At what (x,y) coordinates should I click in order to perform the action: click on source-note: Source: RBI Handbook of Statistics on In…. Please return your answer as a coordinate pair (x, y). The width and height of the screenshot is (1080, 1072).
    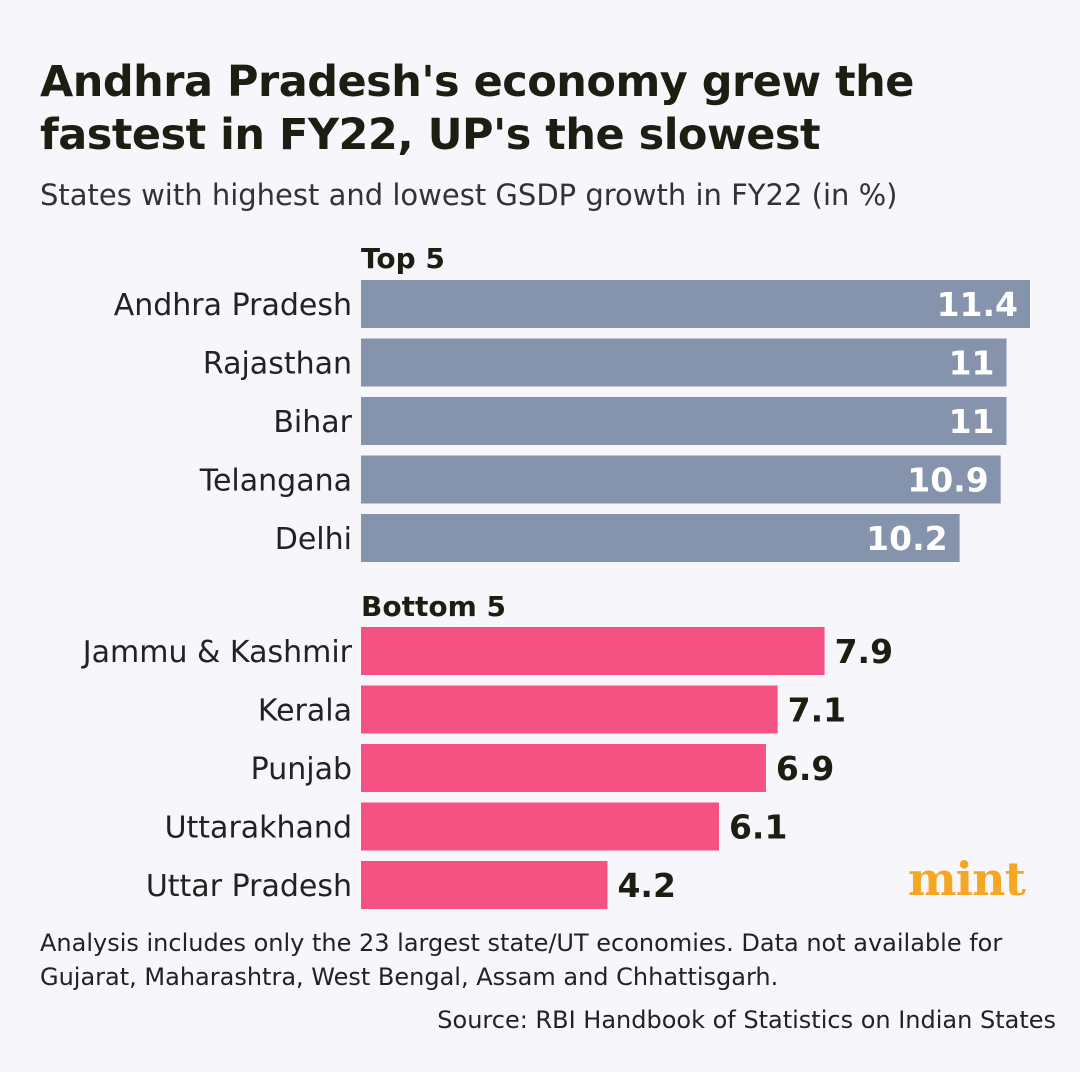
    Looking at the image, I should click on (746, 1020).